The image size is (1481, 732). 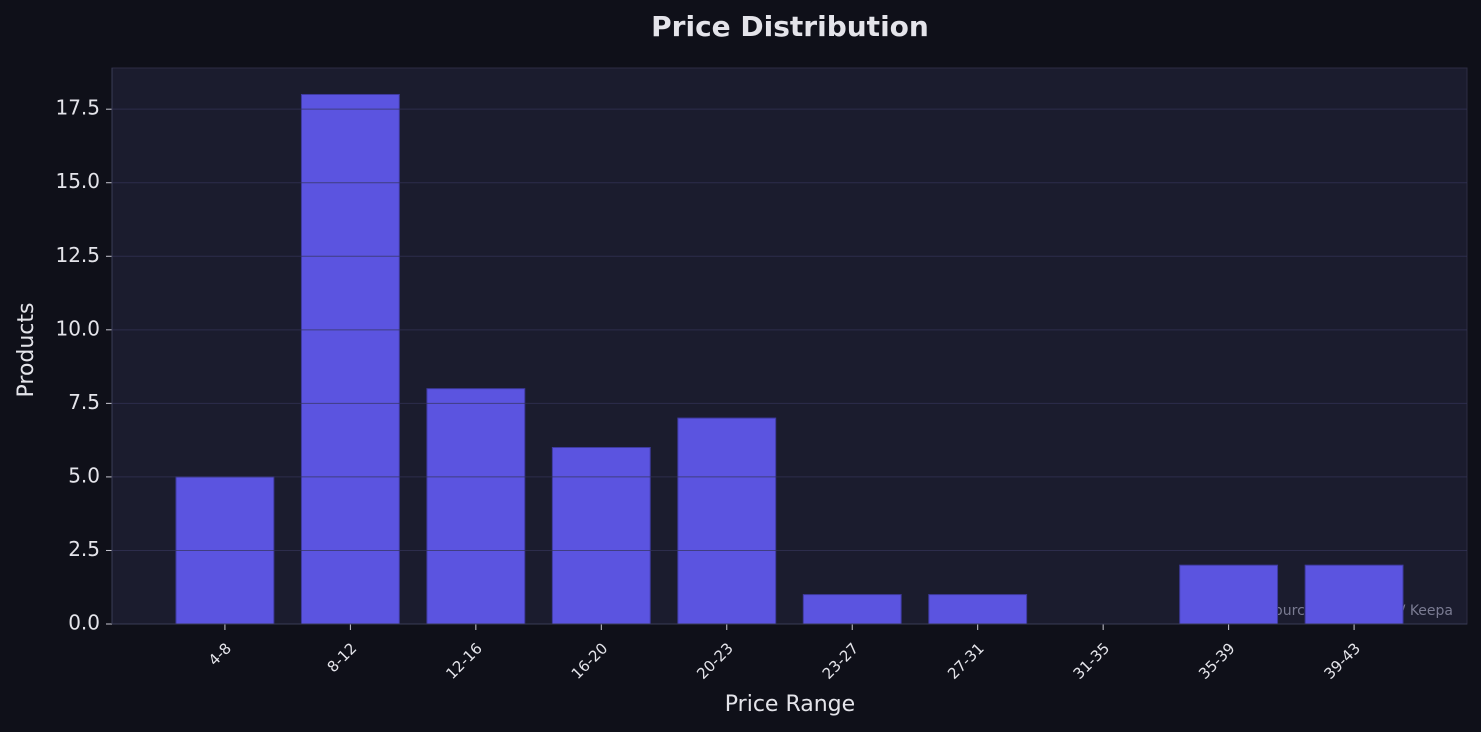 I want to click on y-tick-label: 15.0, so click(x=77, y=181).